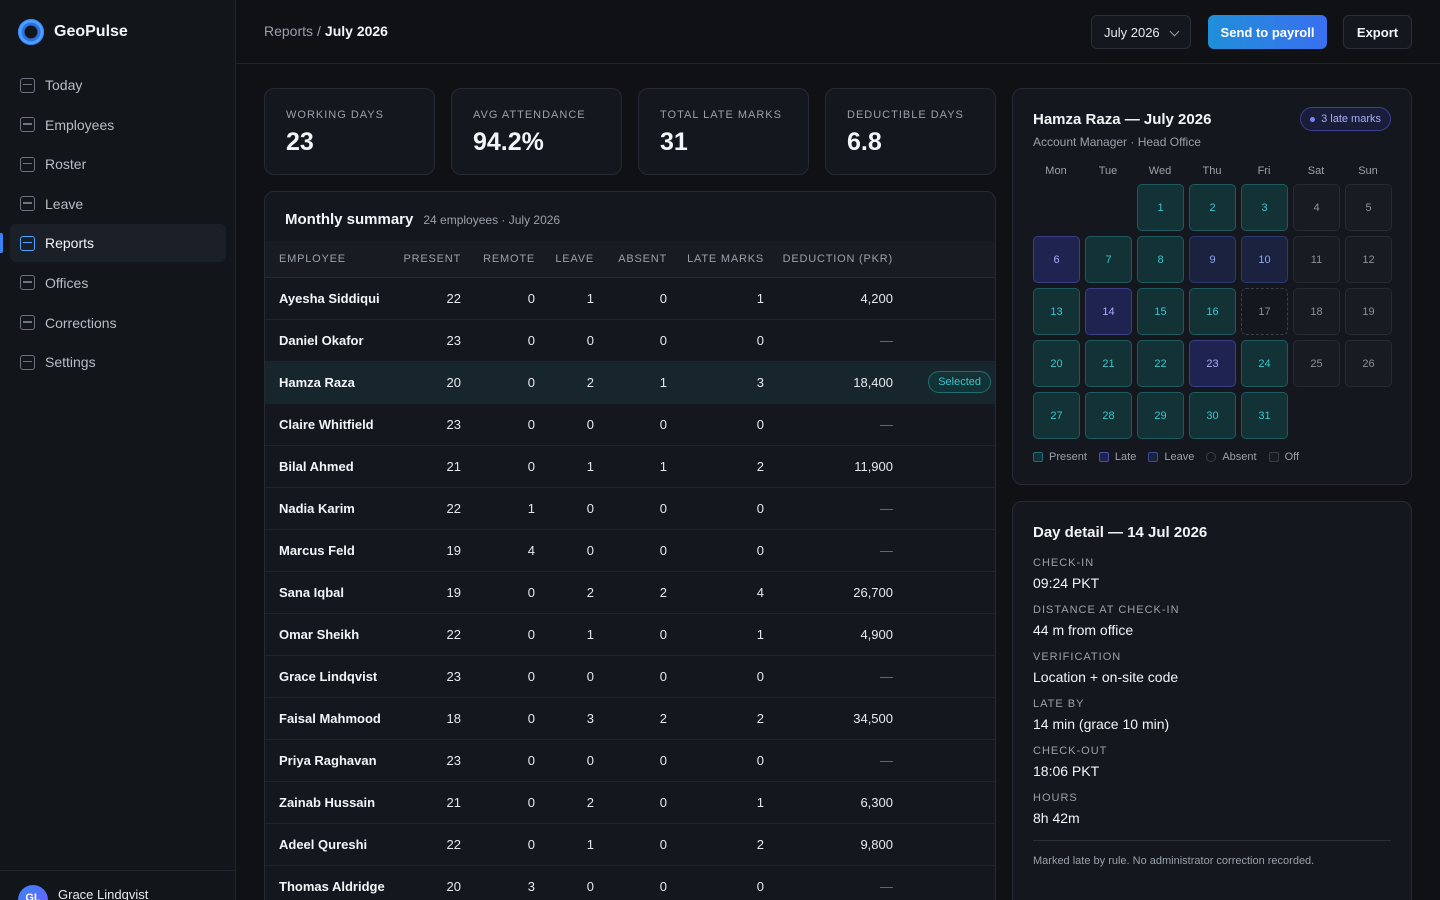 Image resolution: width=1440 pixels, height=900 pixels. Describe the element at coordinates (118, 164) in the screenshot. I see `sidebar-item-roster: Roster` at that location.